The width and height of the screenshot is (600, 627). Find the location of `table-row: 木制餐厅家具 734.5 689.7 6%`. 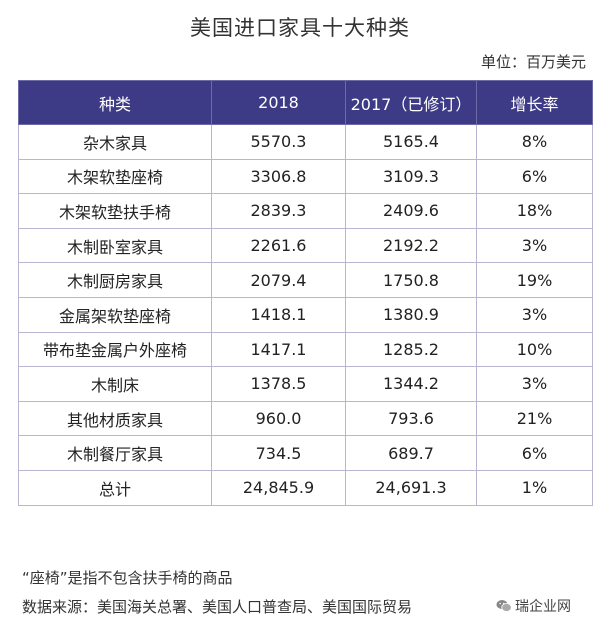

table-row: 木制餐厅家具 734.5 689.7 6% is located at coordinates (305, 453).